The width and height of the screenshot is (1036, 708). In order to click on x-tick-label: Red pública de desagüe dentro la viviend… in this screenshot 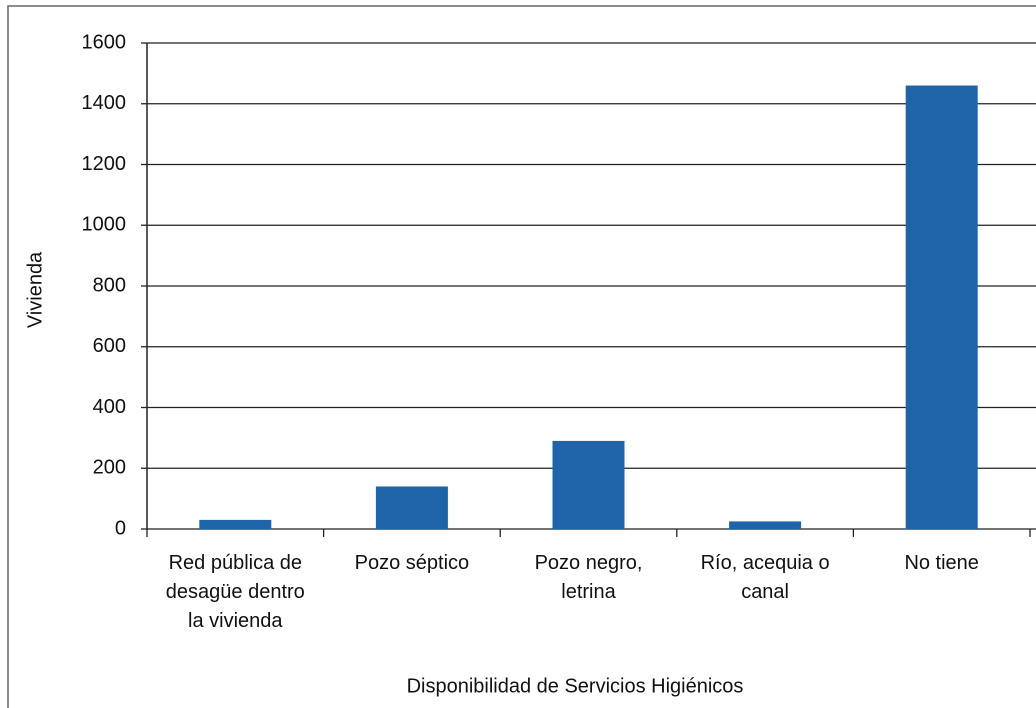, I will do `click(235, 592)`.